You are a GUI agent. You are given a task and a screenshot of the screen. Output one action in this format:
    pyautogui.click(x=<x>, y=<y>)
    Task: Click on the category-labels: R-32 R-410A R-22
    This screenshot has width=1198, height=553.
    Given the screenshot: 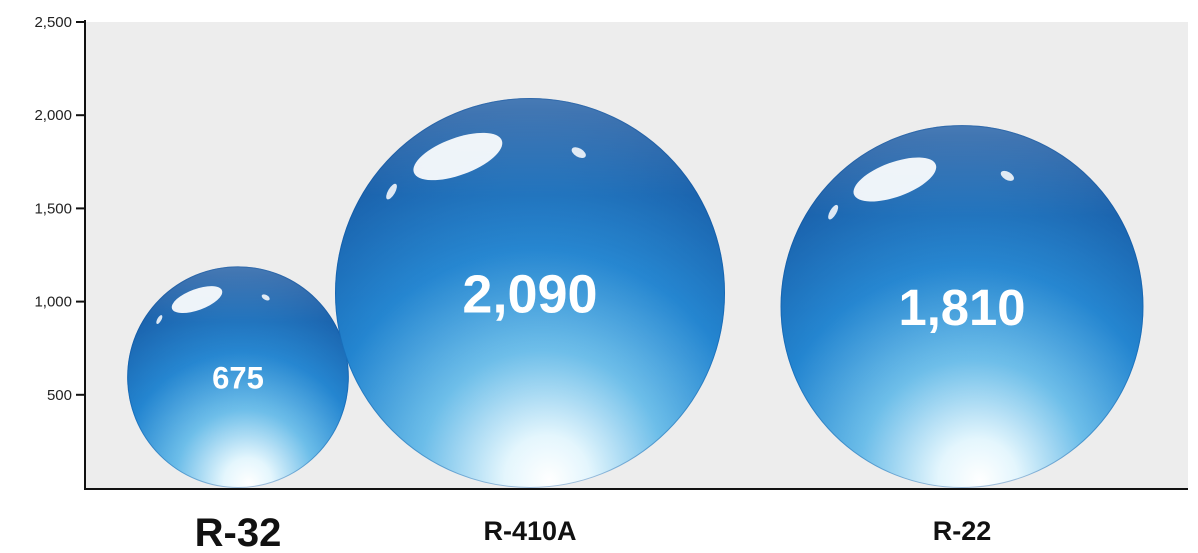 What is the action you would take?
    pyautogui.click(x=593, y=532)
    